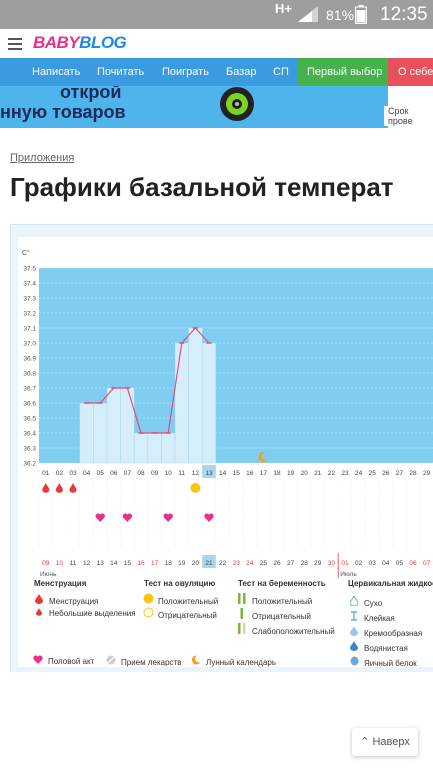  Describe the element at coordinates (29, 314) in the screenshot. I see `y-tick-label: 37.2` at that location.